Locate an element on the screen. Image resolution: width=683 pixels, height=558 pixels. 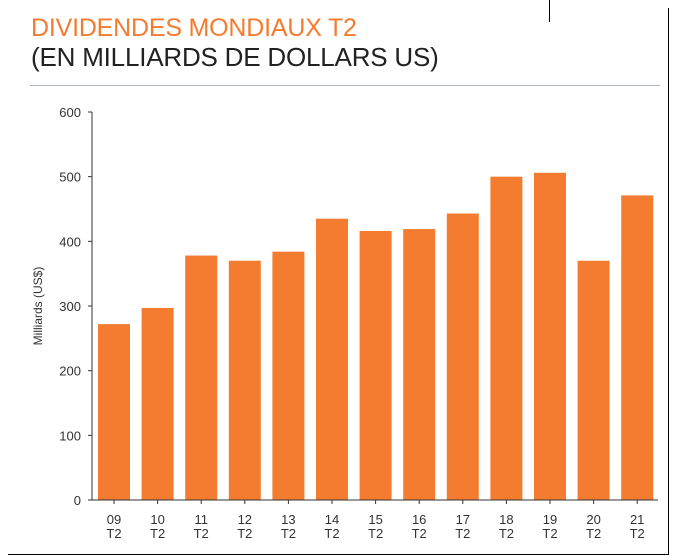
x-tick-label-year: 20 is located at coordinates (593, 519).